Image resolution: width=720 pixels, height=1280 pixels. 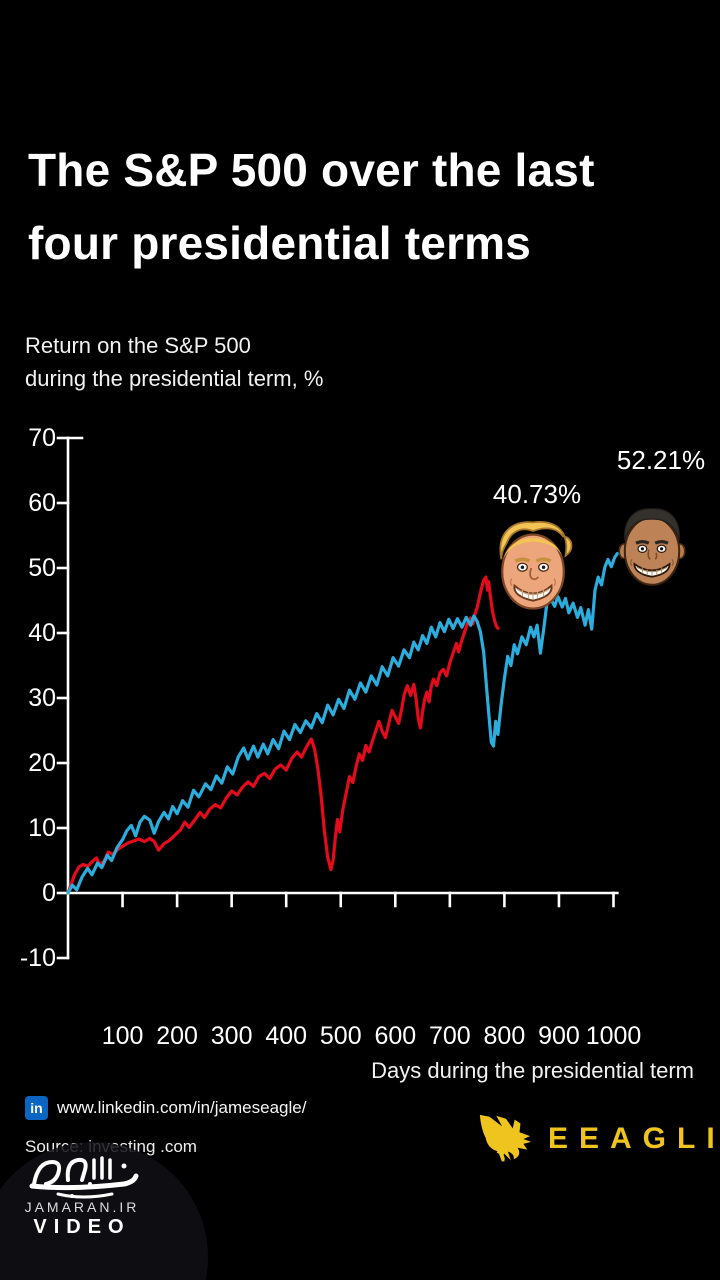 What do you see at coordinates (42, 438) in the screenshot?
I see `y-tick-label: 70` at bounding box center [42, 438].